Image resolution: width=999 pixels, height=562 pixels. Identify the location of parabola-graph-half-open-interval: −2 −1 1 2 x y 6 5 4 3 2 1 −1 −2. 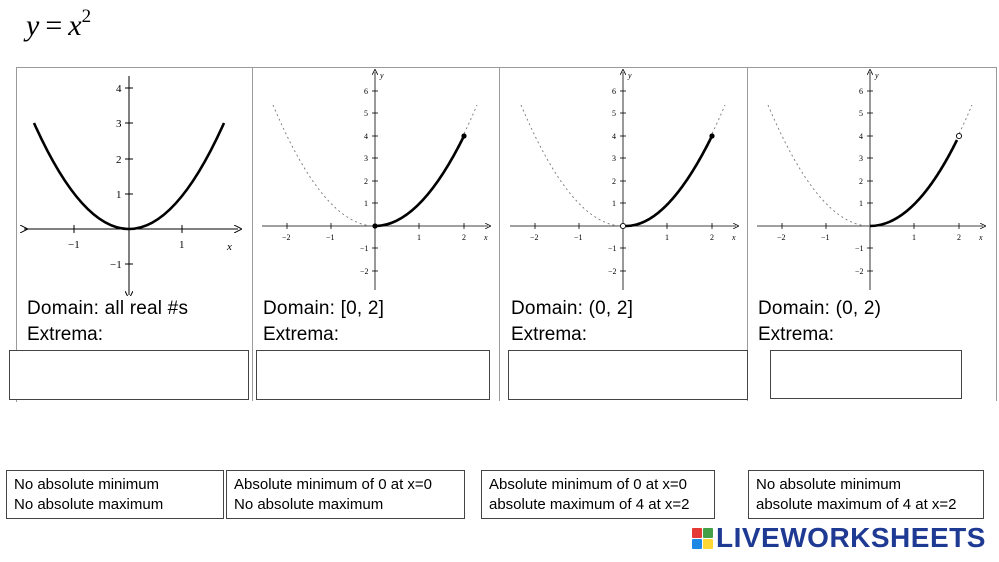
(627, 179).